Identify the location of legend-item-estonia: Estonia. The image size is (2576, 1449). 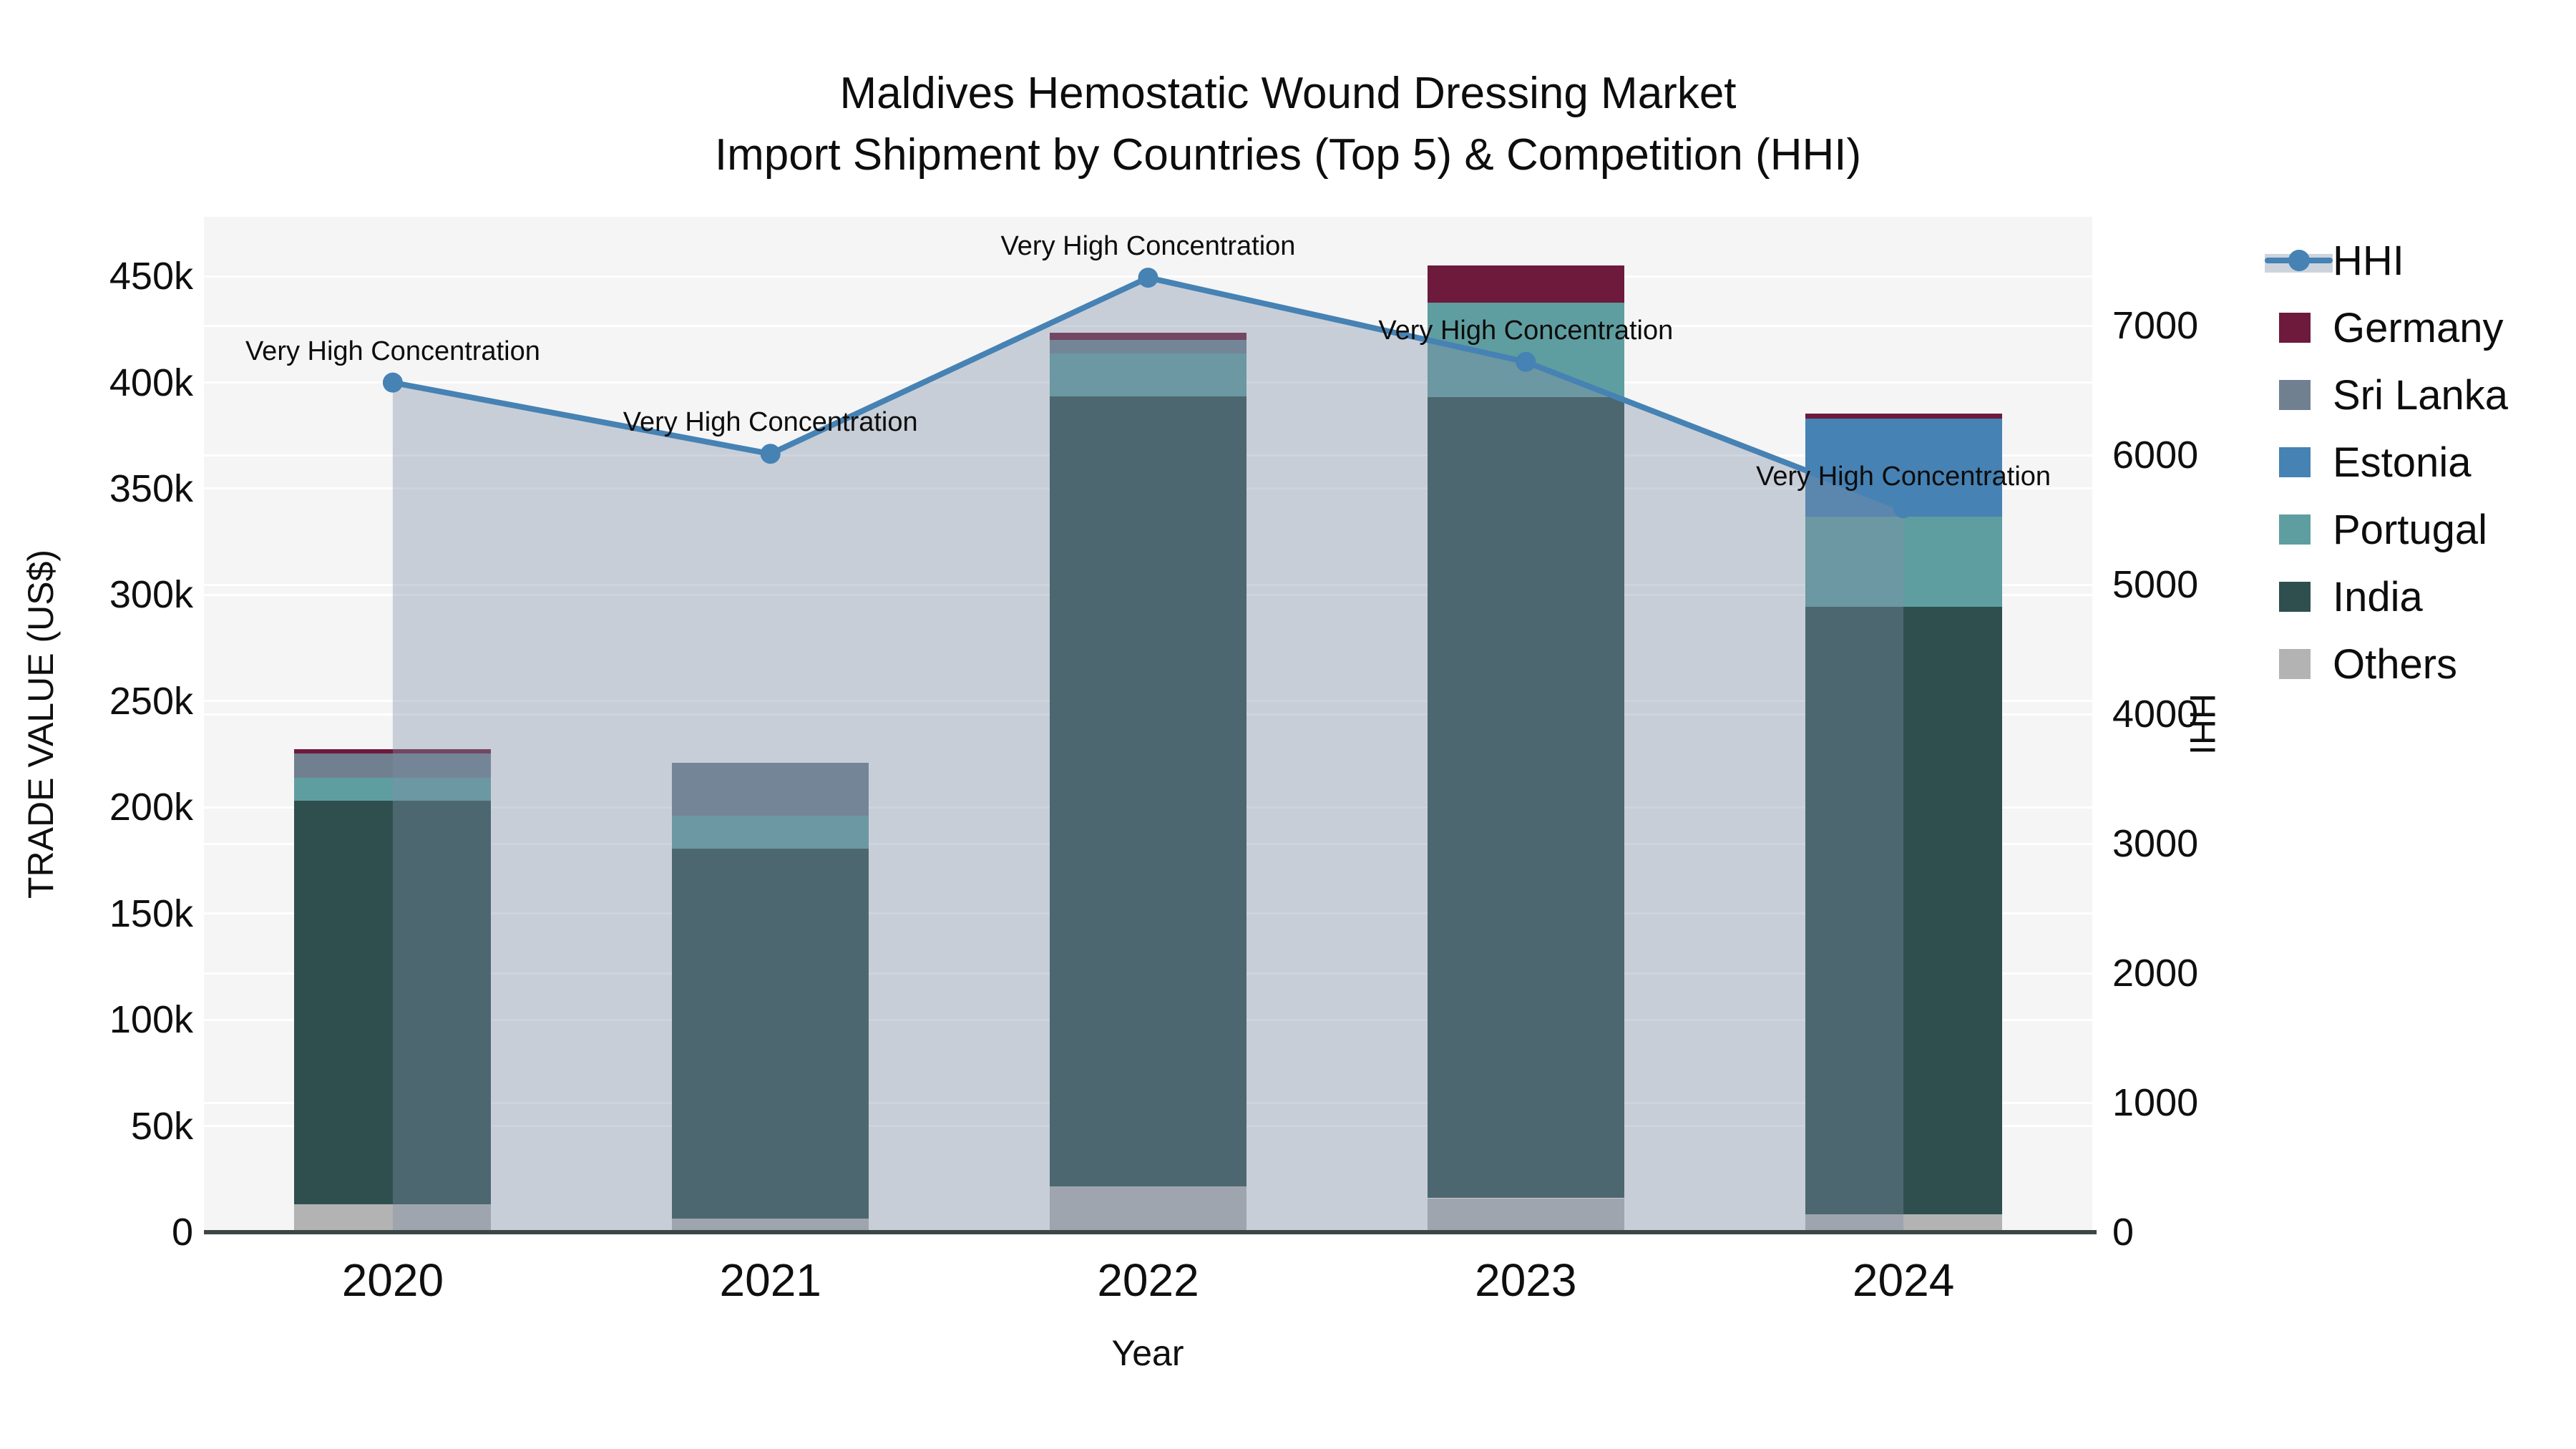
(2386, 462).